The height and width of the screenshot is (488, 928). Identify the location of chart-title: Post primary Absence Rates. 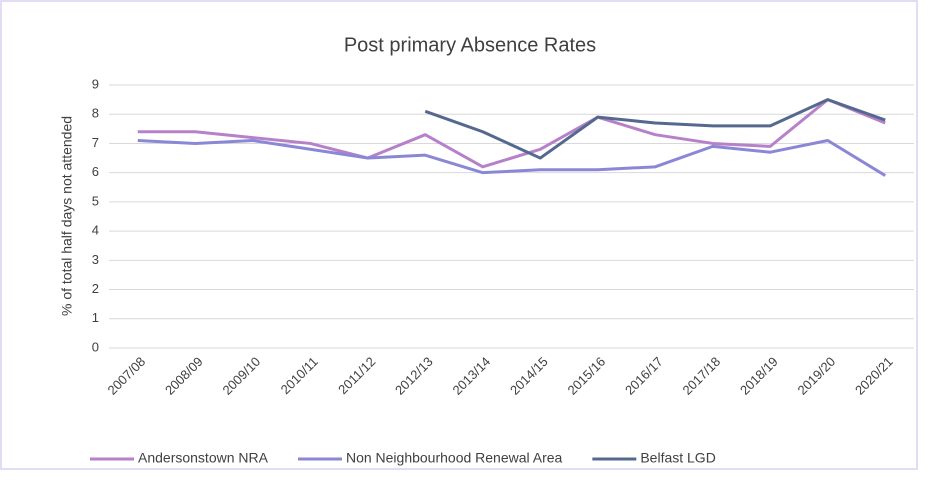
(470, 45).